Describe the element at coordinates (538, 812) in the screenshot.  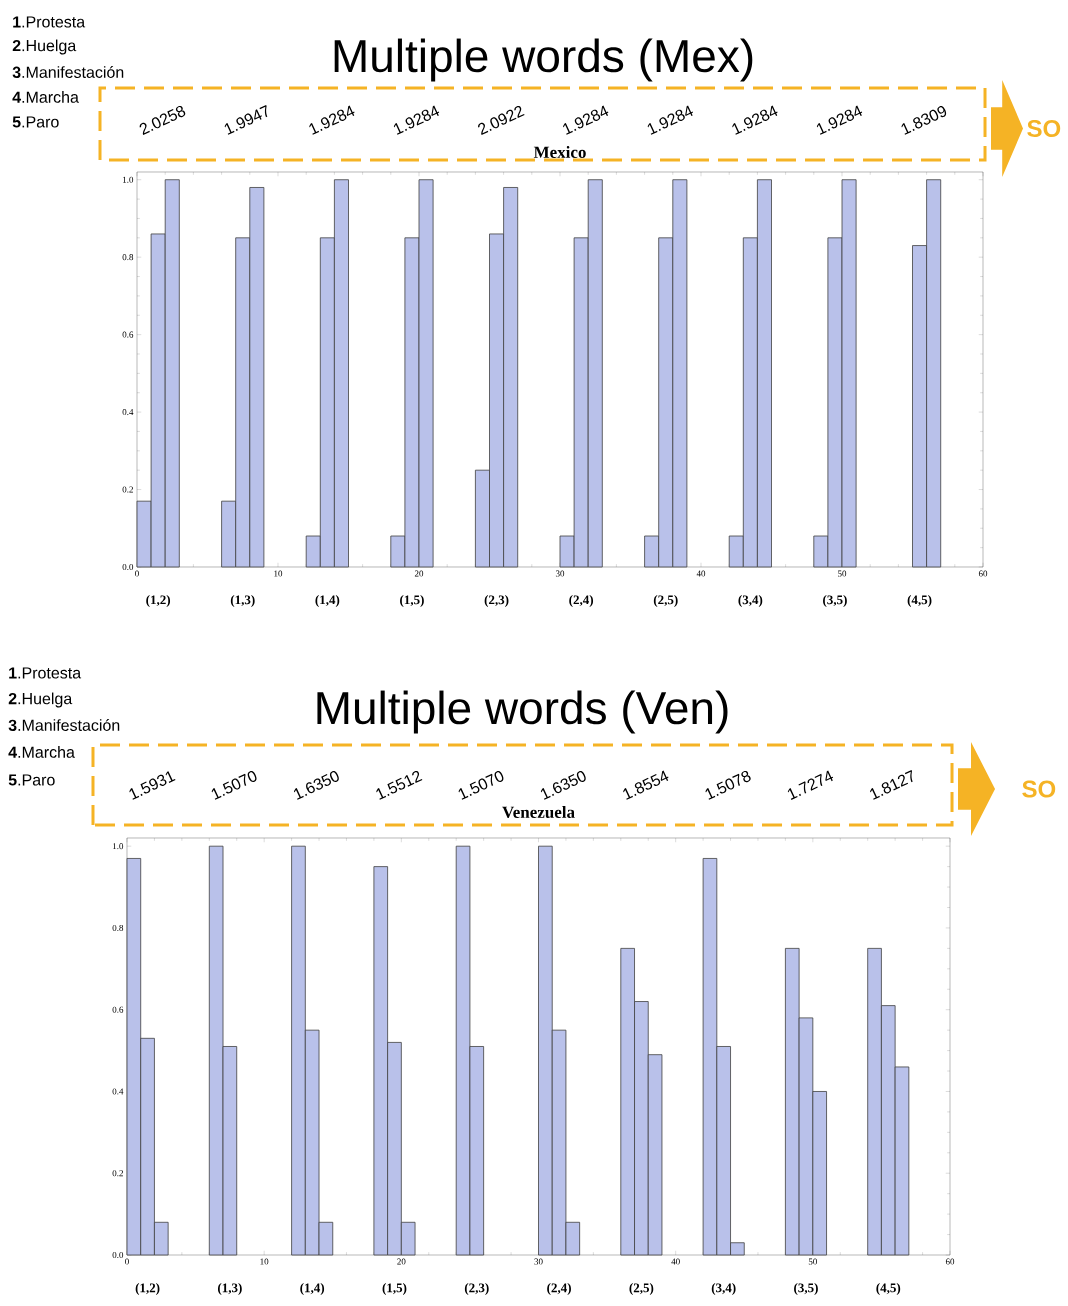
I see `chart-subtitle: Venezuela` at that location.